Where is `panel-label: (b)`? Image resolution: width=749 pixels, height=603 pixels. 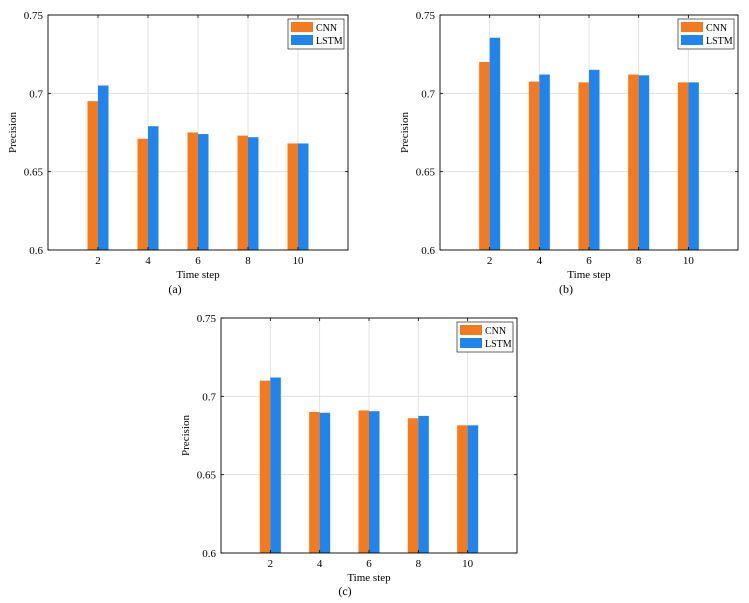
panel-label: (b) is located at coordinates (566, 289).